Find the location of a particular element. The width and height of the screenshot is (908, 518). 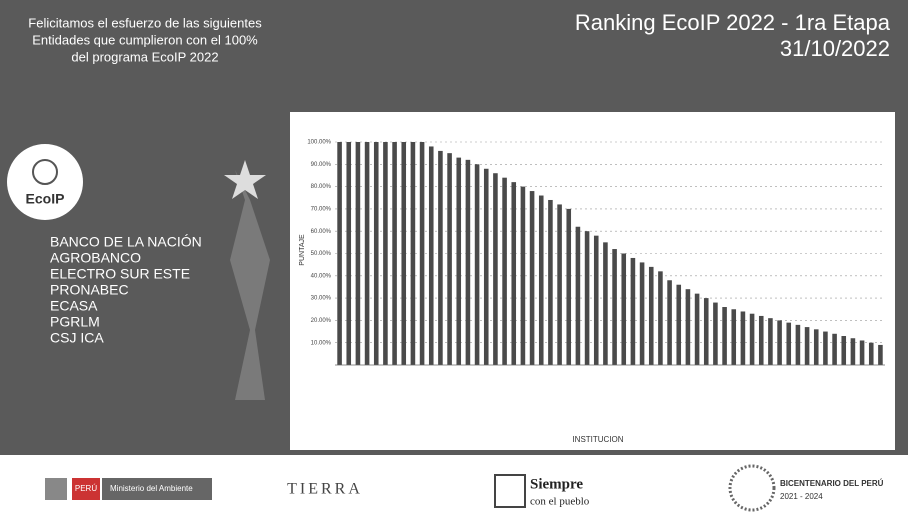

y-tick-label: 10.00% is located at coordinates (321, 343).